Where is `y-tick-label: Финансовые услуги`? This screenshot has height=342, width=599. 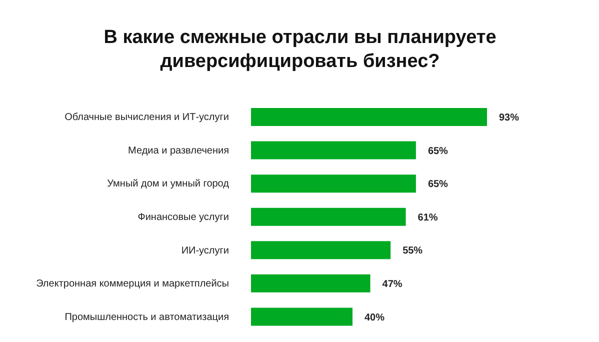 y-tick-label: Финансовые услуги is located at coordinates (183, 217).